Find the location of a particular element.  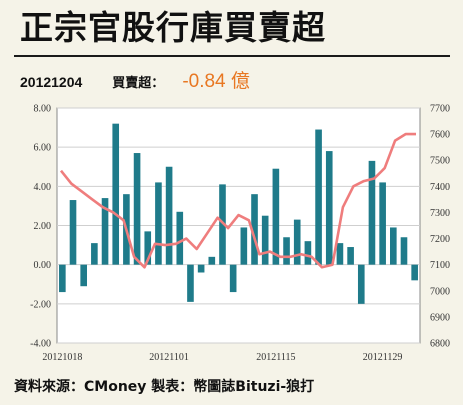

right-tick-label: 7500 is located at coordinates (440, 161).